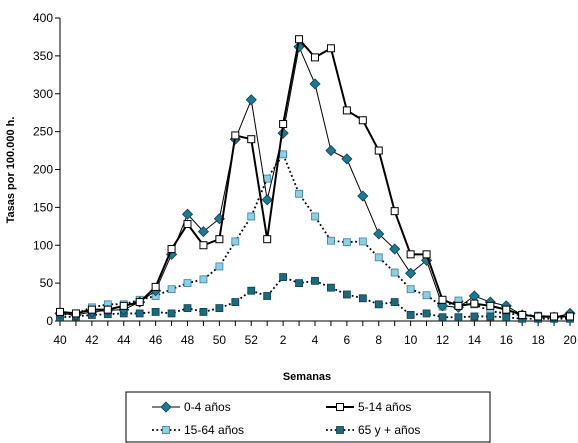 The width and height of the screenshot is (578, 443). Describe the element at coordinates (43, 94) in the screenshot. I see `y-tick-label: 300` at that location.